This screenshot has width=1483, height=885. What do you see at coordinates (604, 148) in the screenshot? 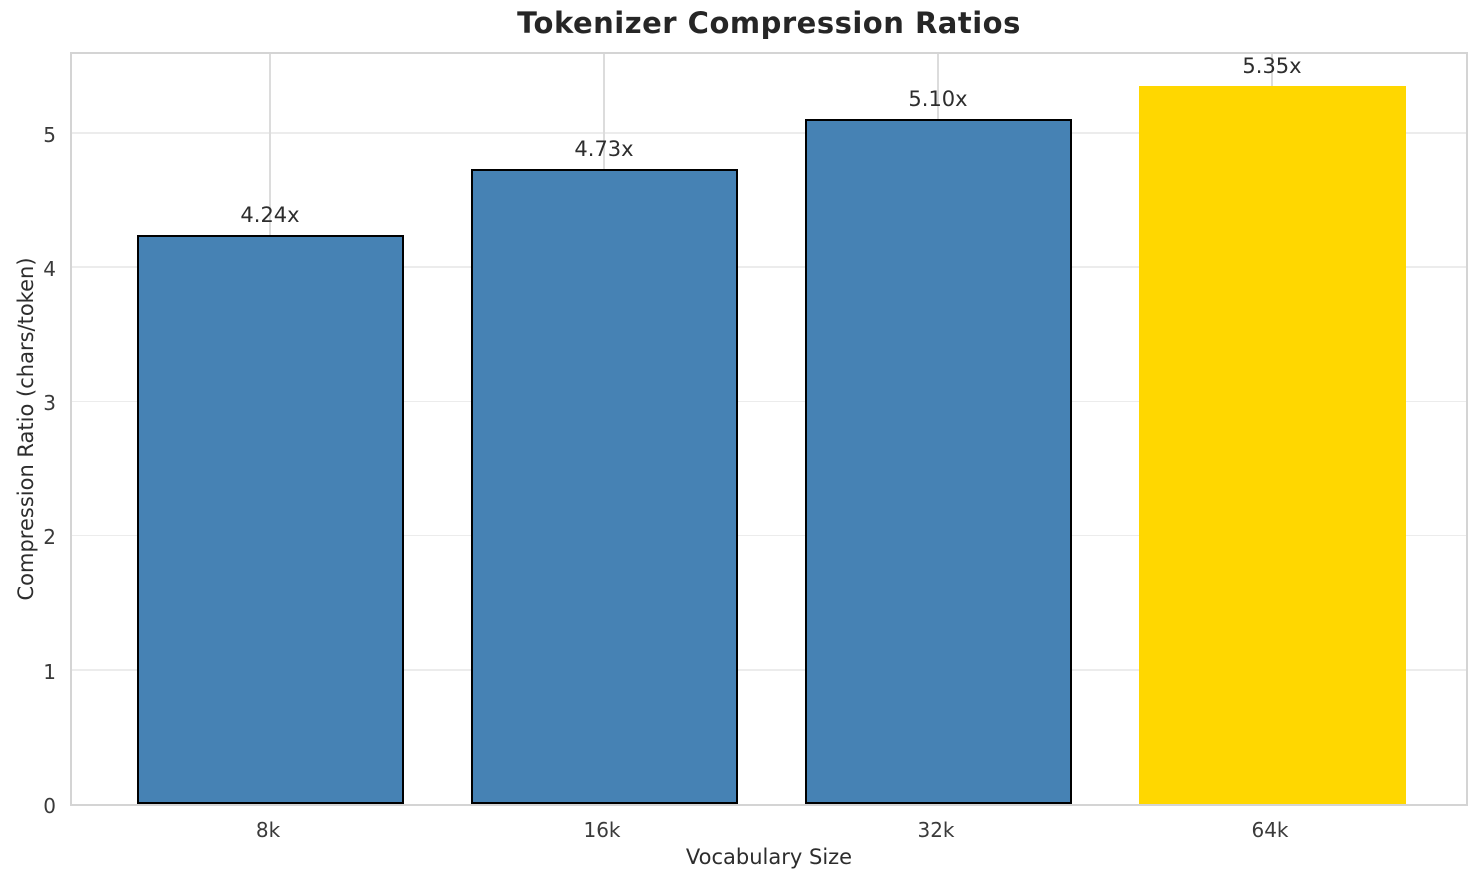
I see `bar-value-label: 4.73x` at bounding box center [604, 148].